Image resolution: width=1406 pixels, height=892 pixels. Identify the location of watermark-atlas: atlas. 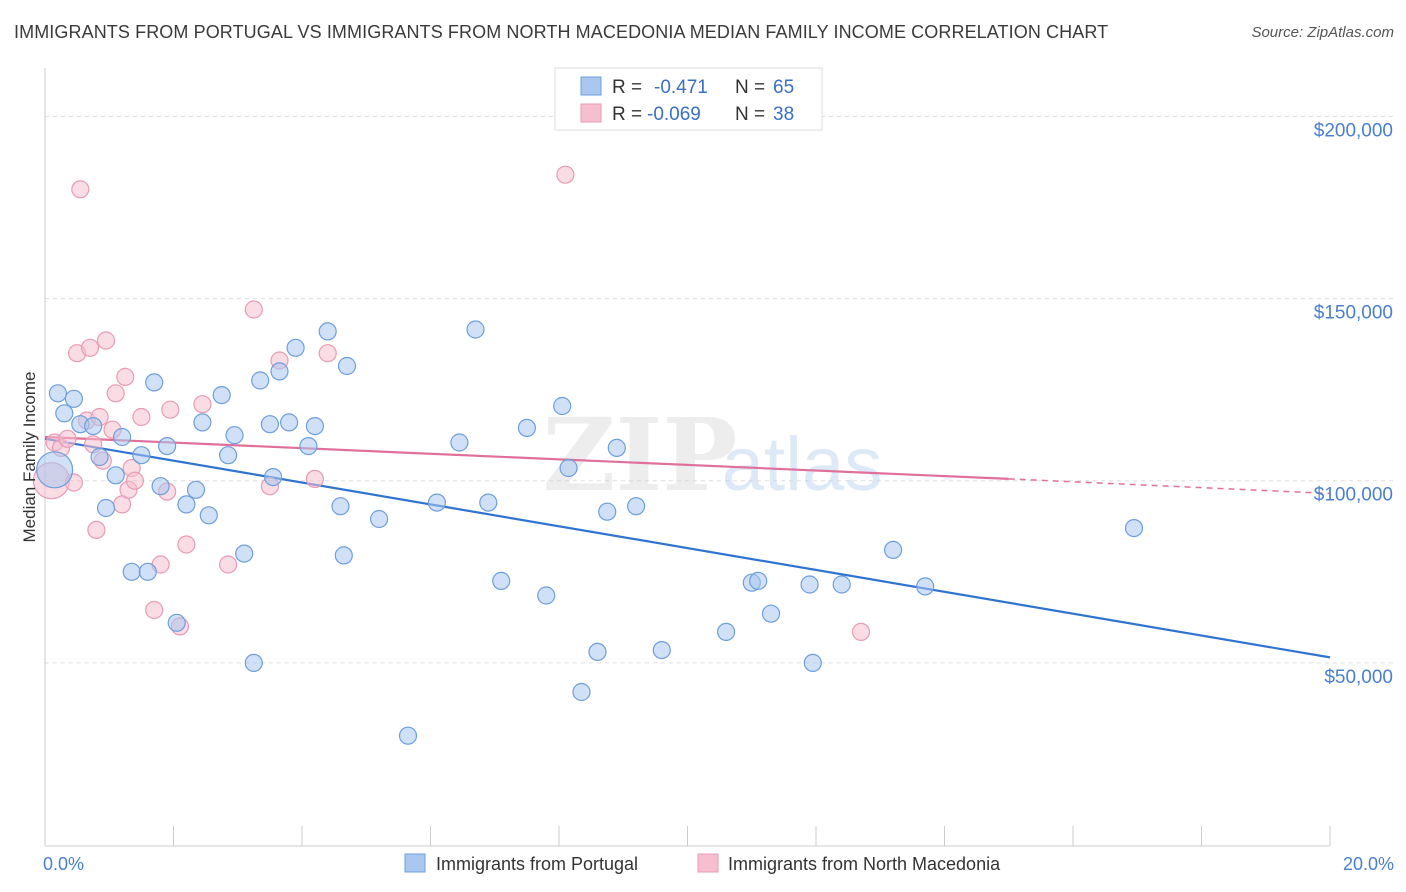
(802, 464).